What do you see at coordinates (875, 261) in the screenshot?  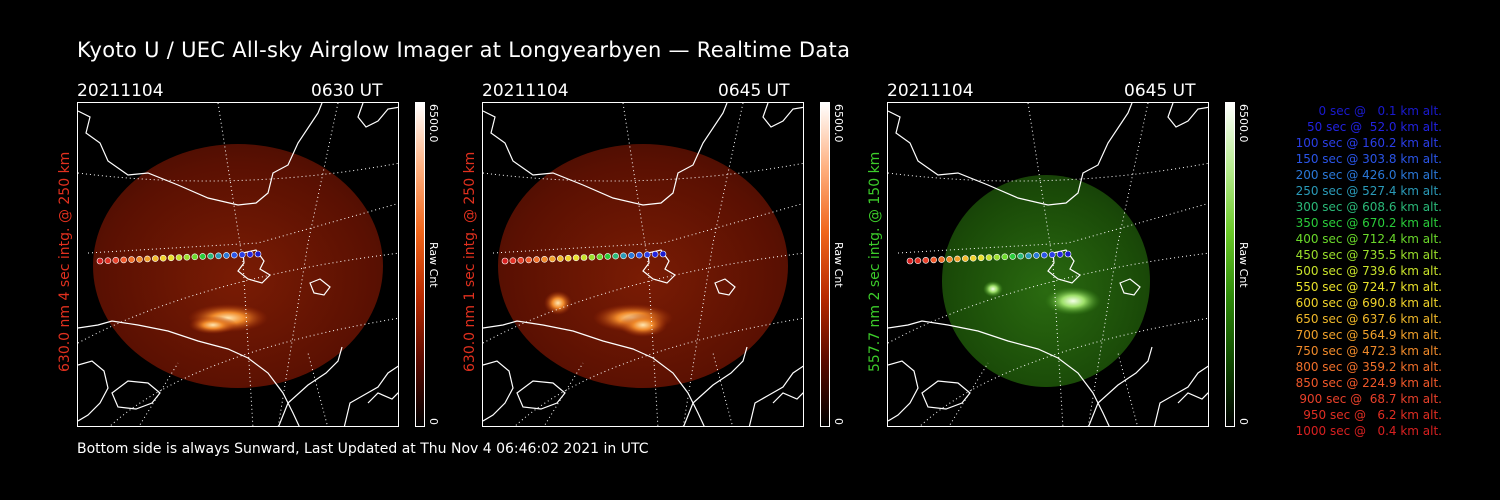 I see `panel-ylabel: 557.7 nm 2 sec intg. @ 150 km` at bounding box center [875, 261].